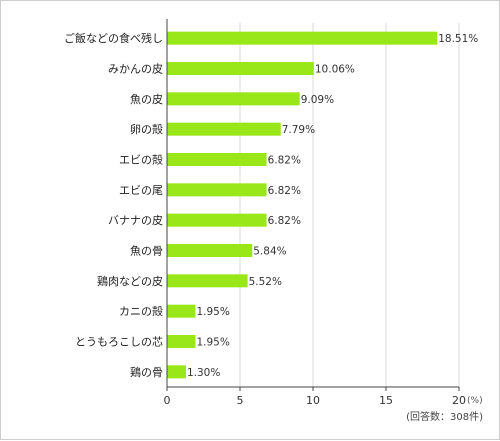  Describe the element at coordinates (313, 400) in the screenshot. I see `x-tick-label: 10` at that location.